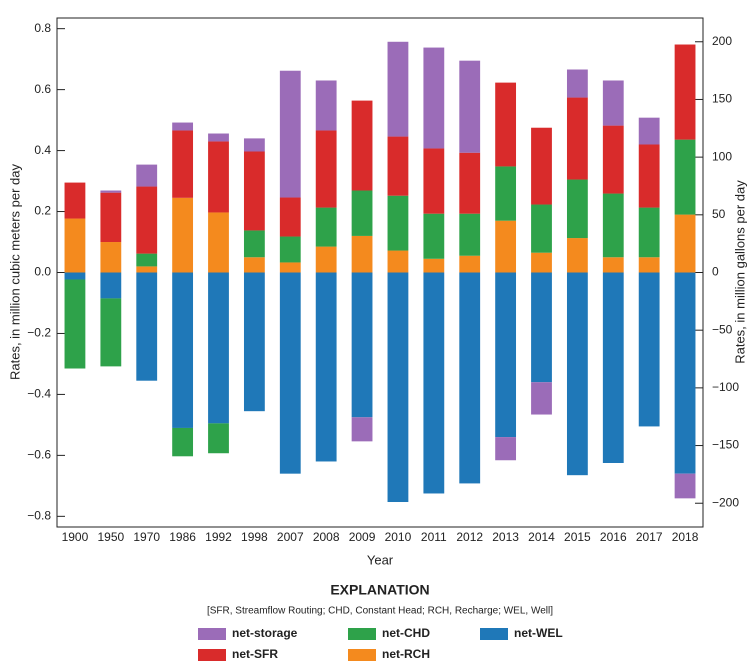  What do you see at coordinates (649, 537) in the screenshot?
I see `x-tick-label: 2017` at bounding box center [649, 537].